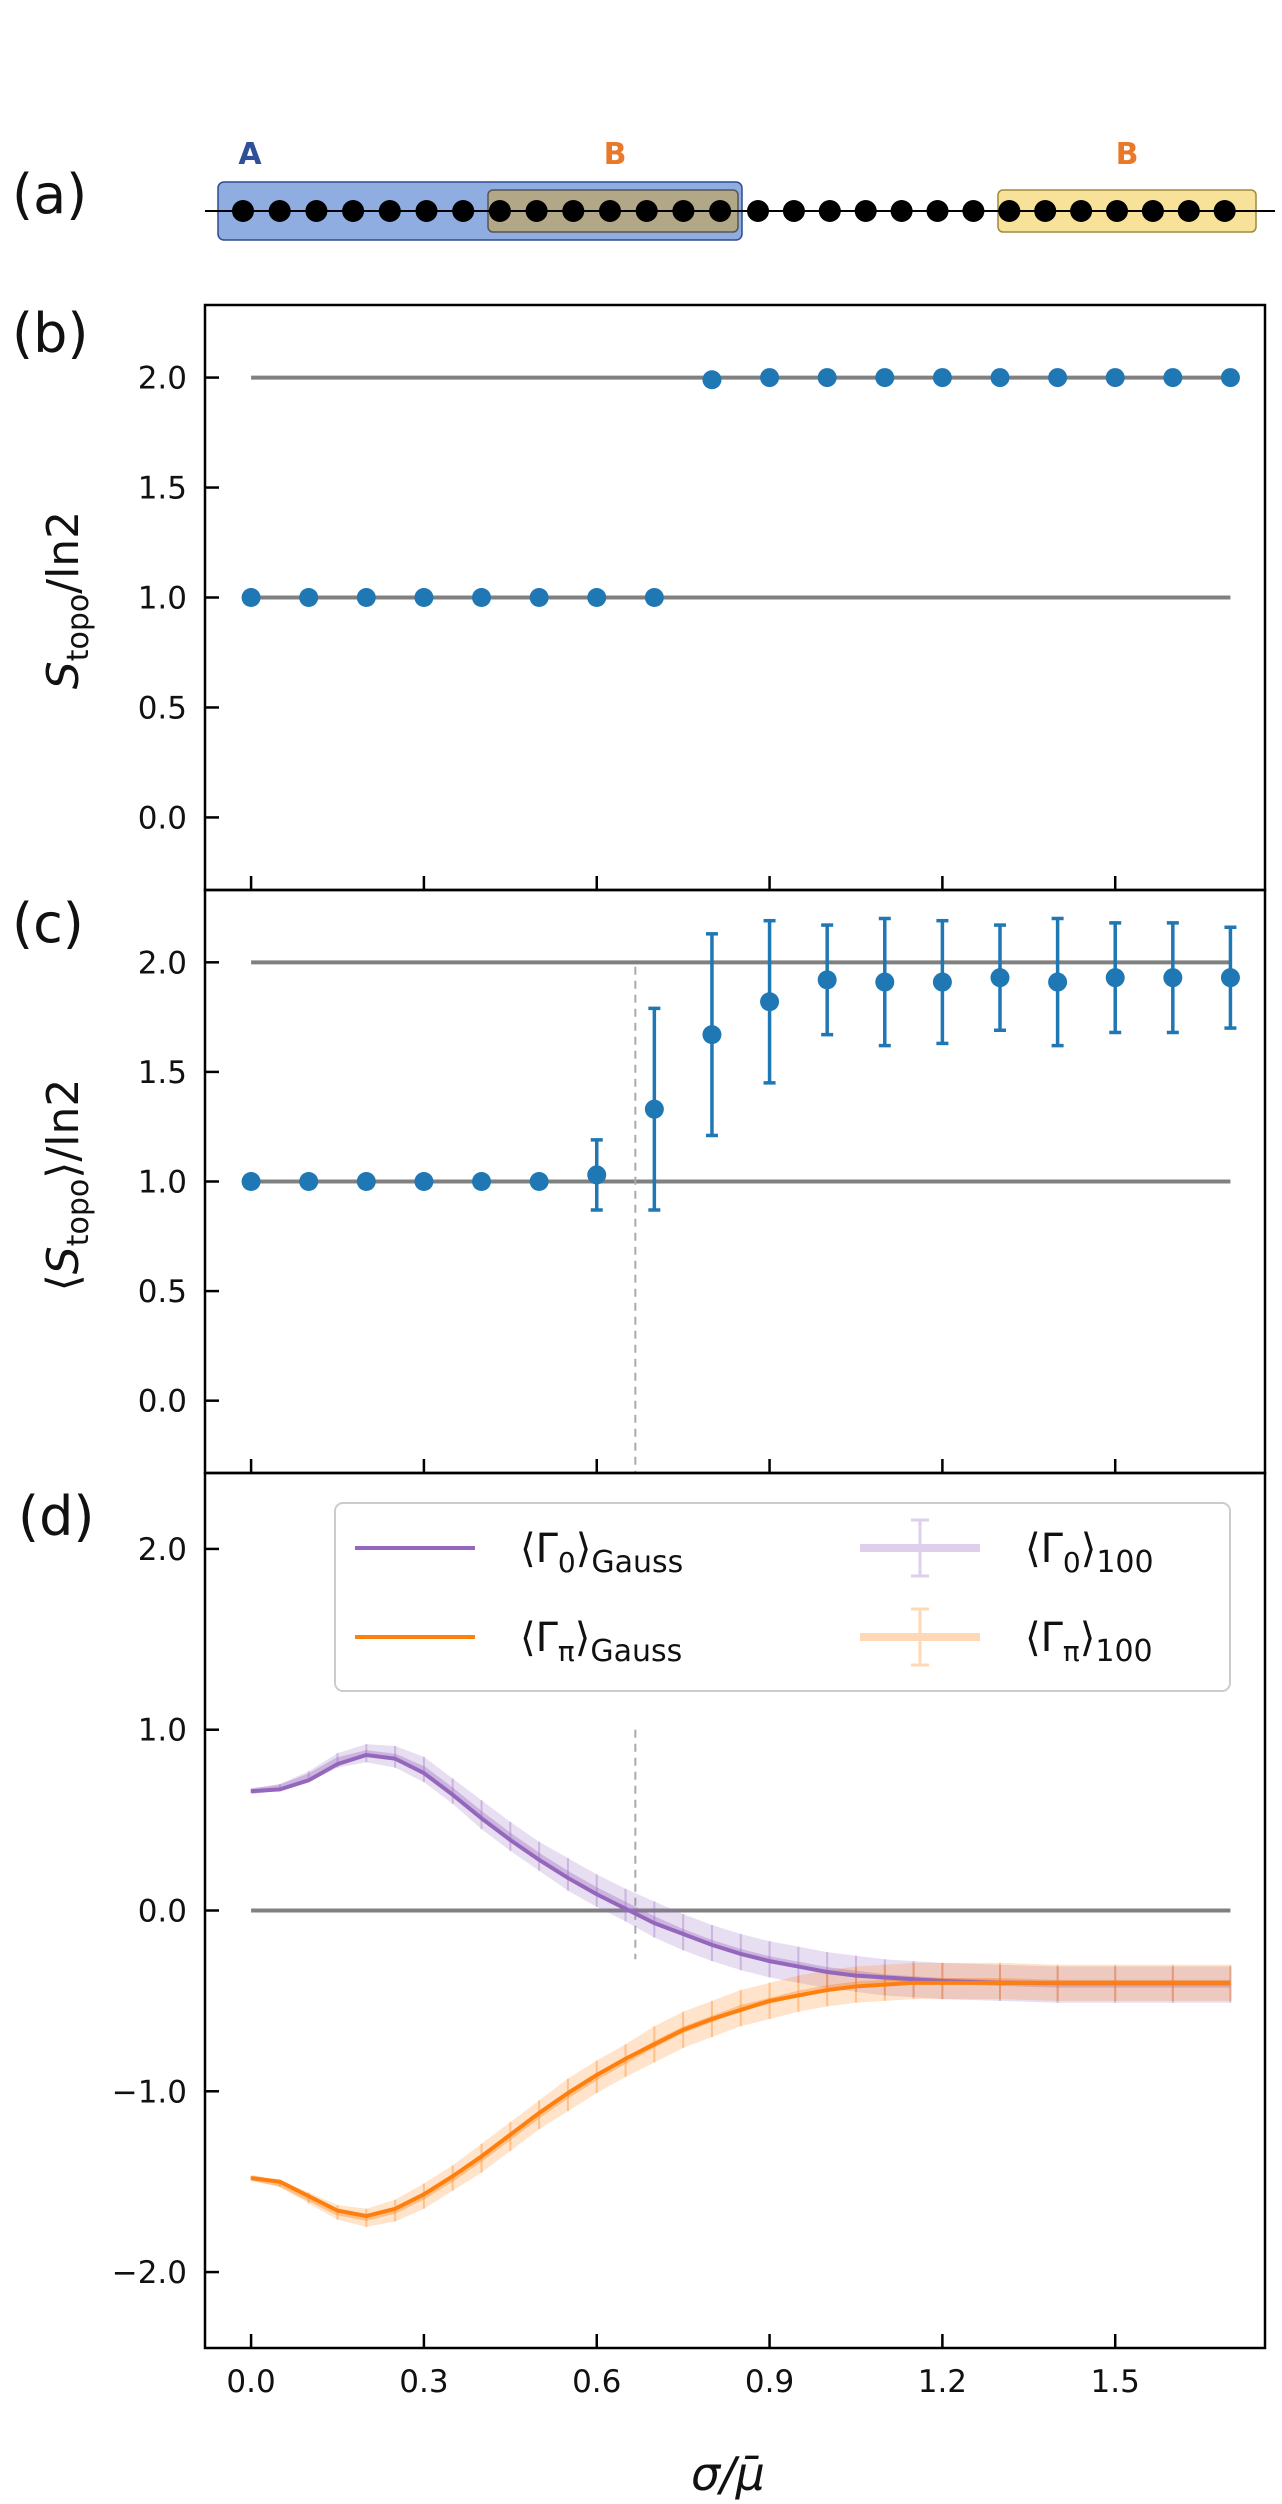 The image size is (1282, 2504). Describe the element at coordinates (601, 1642) in the screenshot. I see `legend-label-gpi-gauss: ⟨Γπ⟩Gauss` at that location.